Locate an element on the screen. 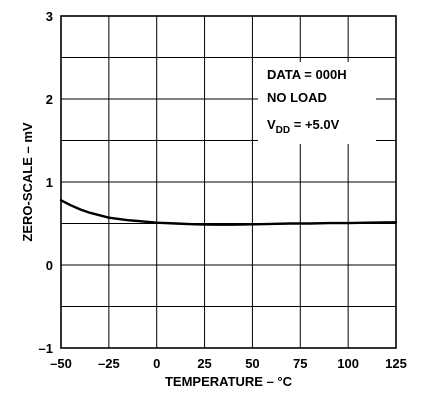 This screenshot has height=394, width=425. y-tick-label: 3 is located at coordinates (49, 16).